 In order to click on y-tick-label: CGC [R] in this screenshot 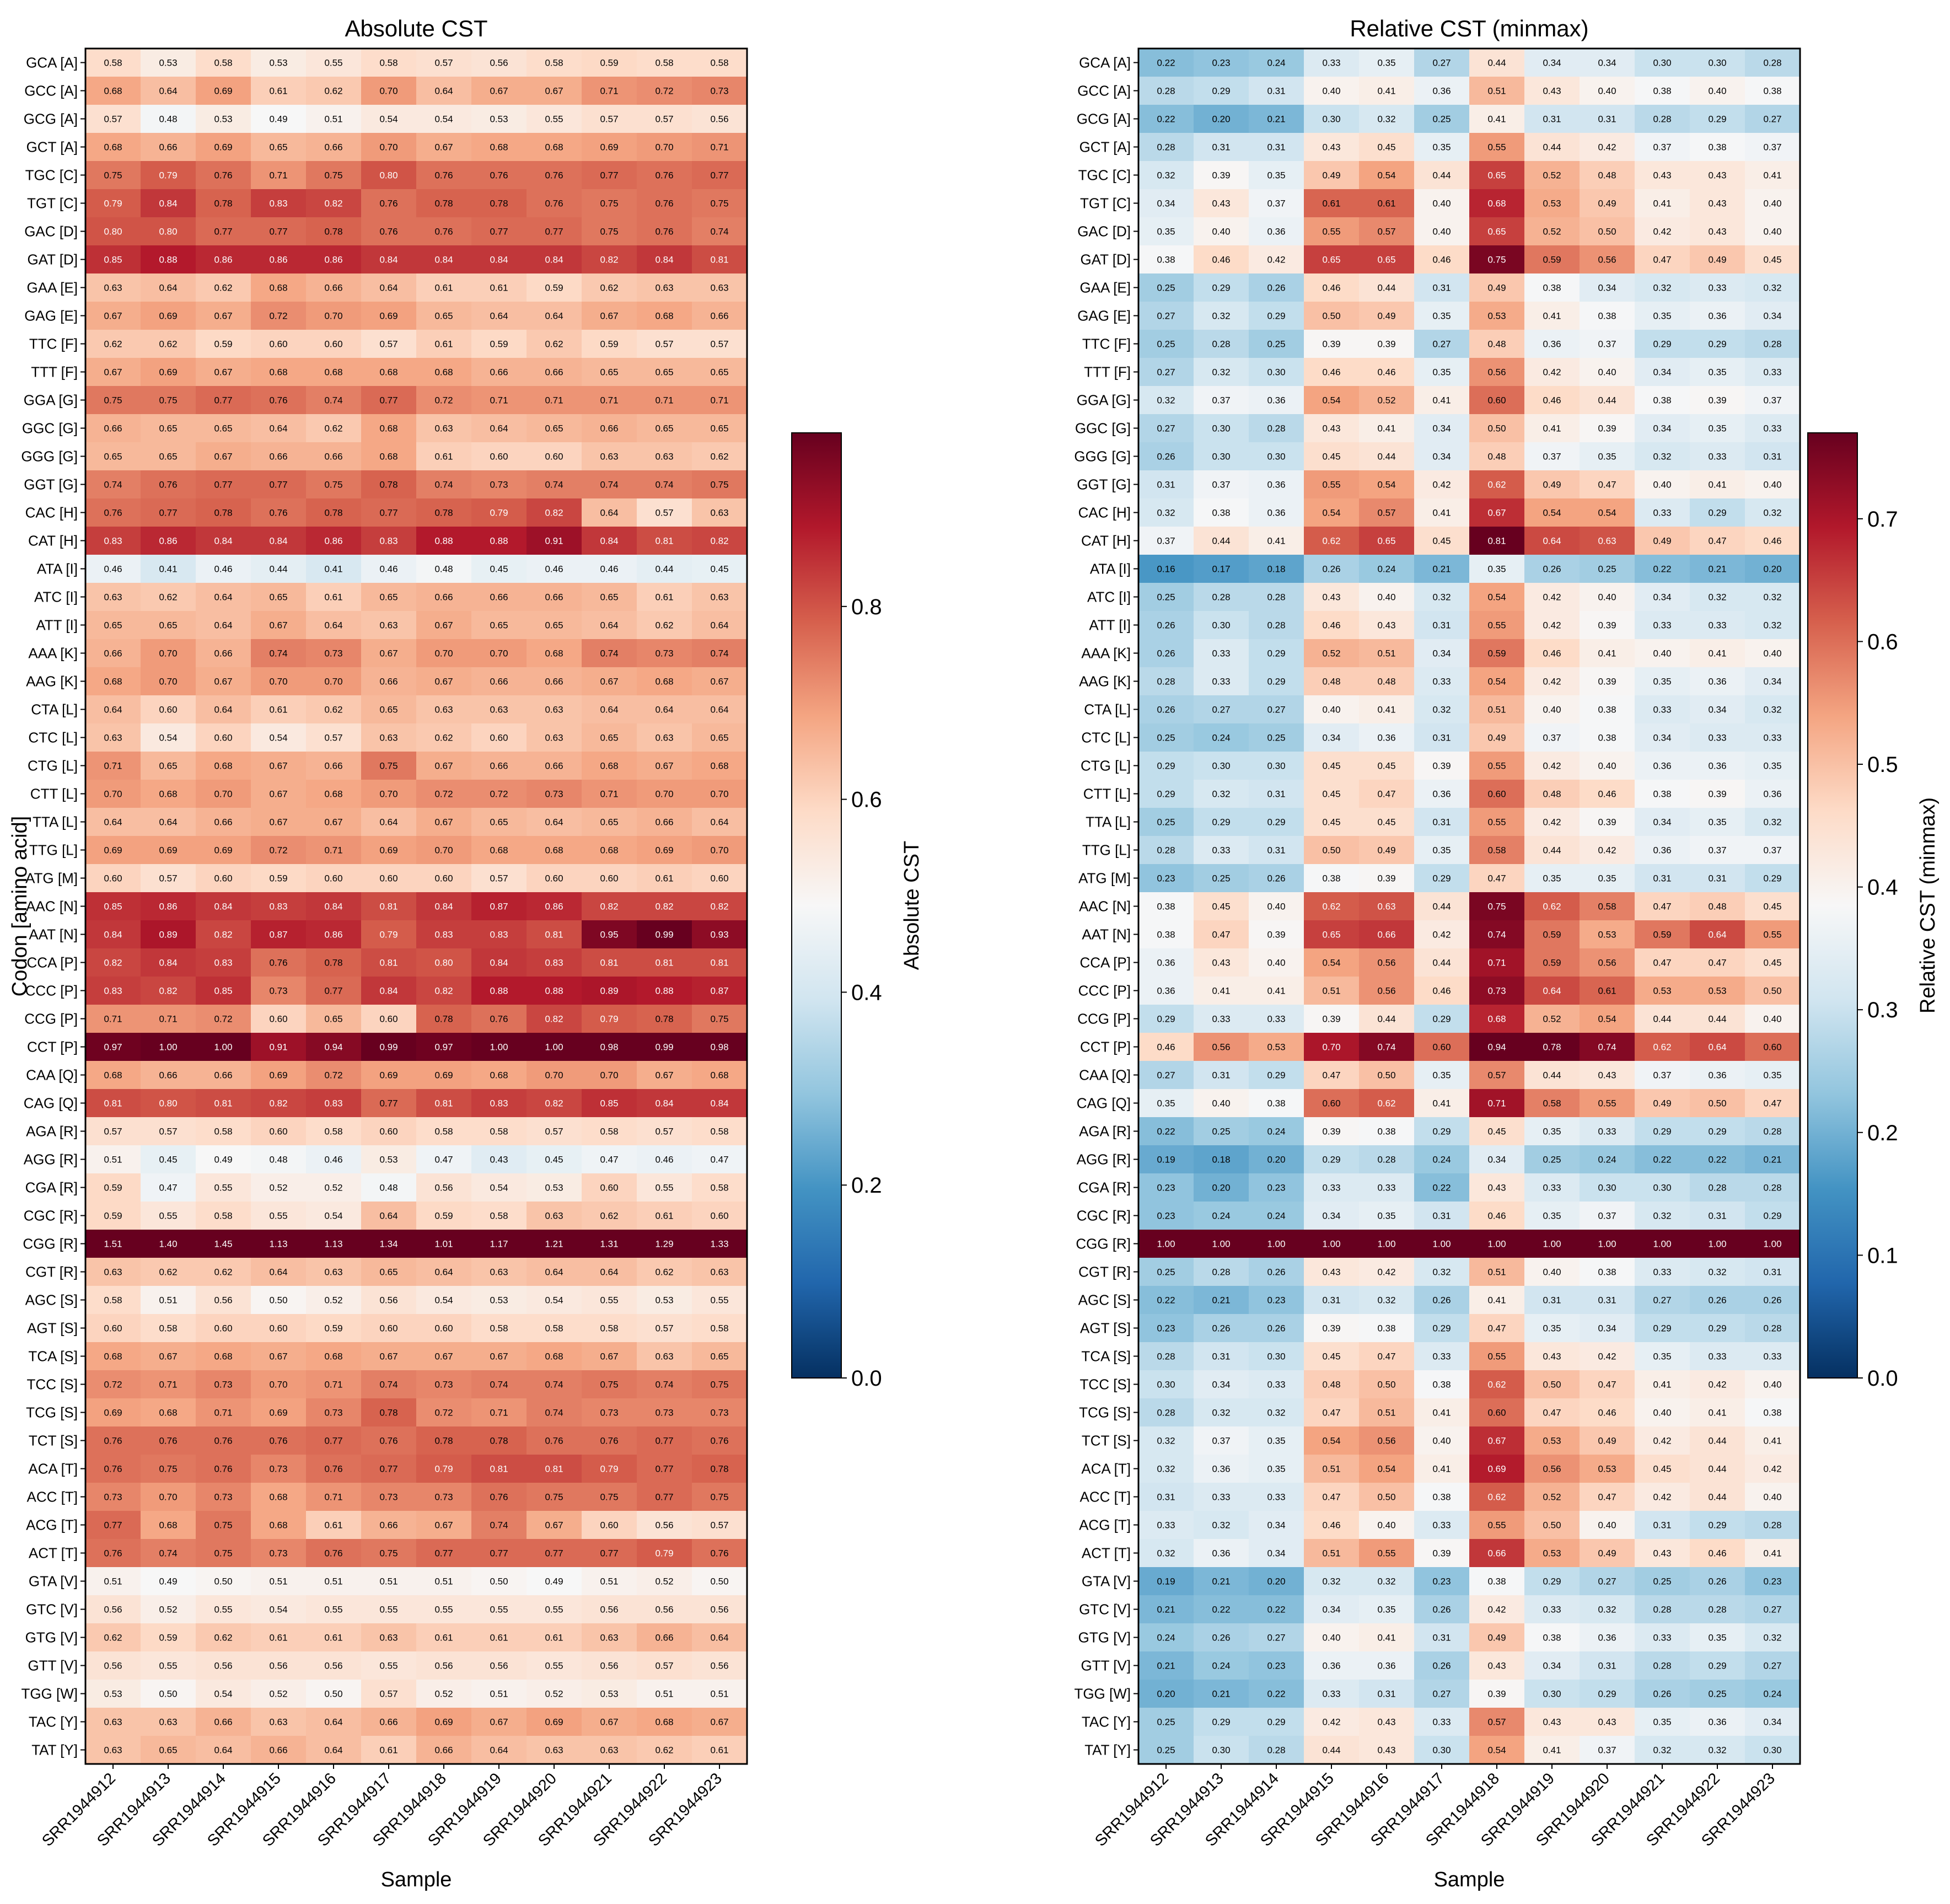, I will do `click(1104, 1216)`.